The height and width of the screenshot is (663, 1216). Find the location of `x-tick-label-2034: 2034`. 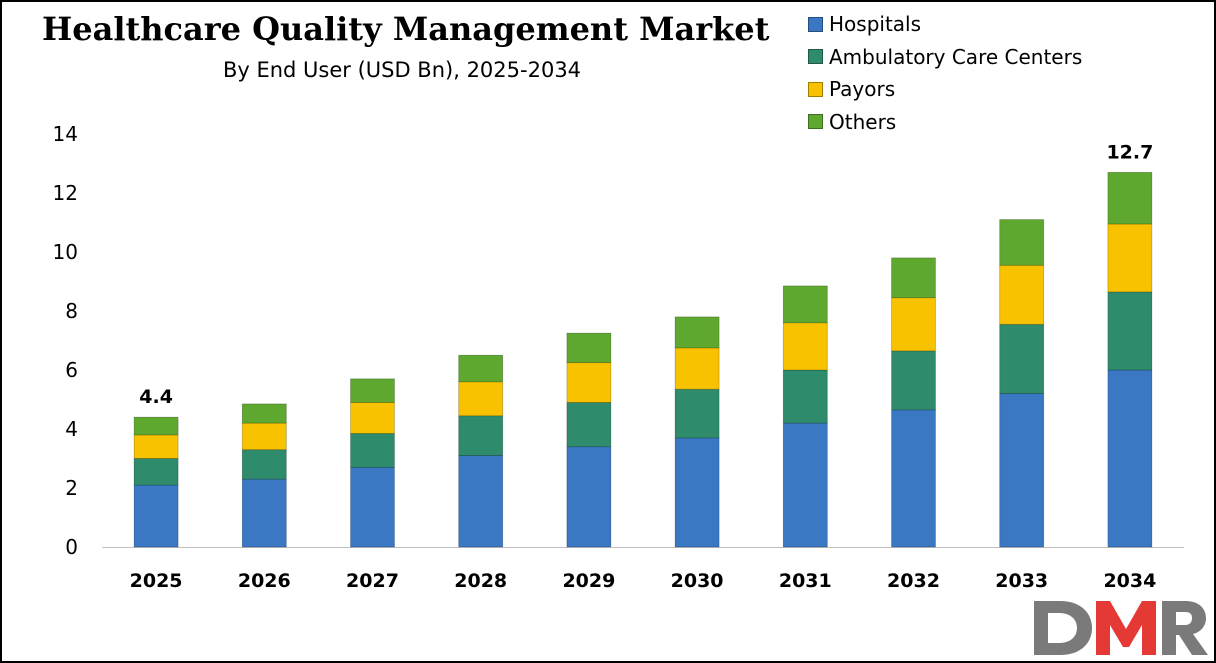

x-tick-label-2034: 2034 is located at coordinates (1129, 581).